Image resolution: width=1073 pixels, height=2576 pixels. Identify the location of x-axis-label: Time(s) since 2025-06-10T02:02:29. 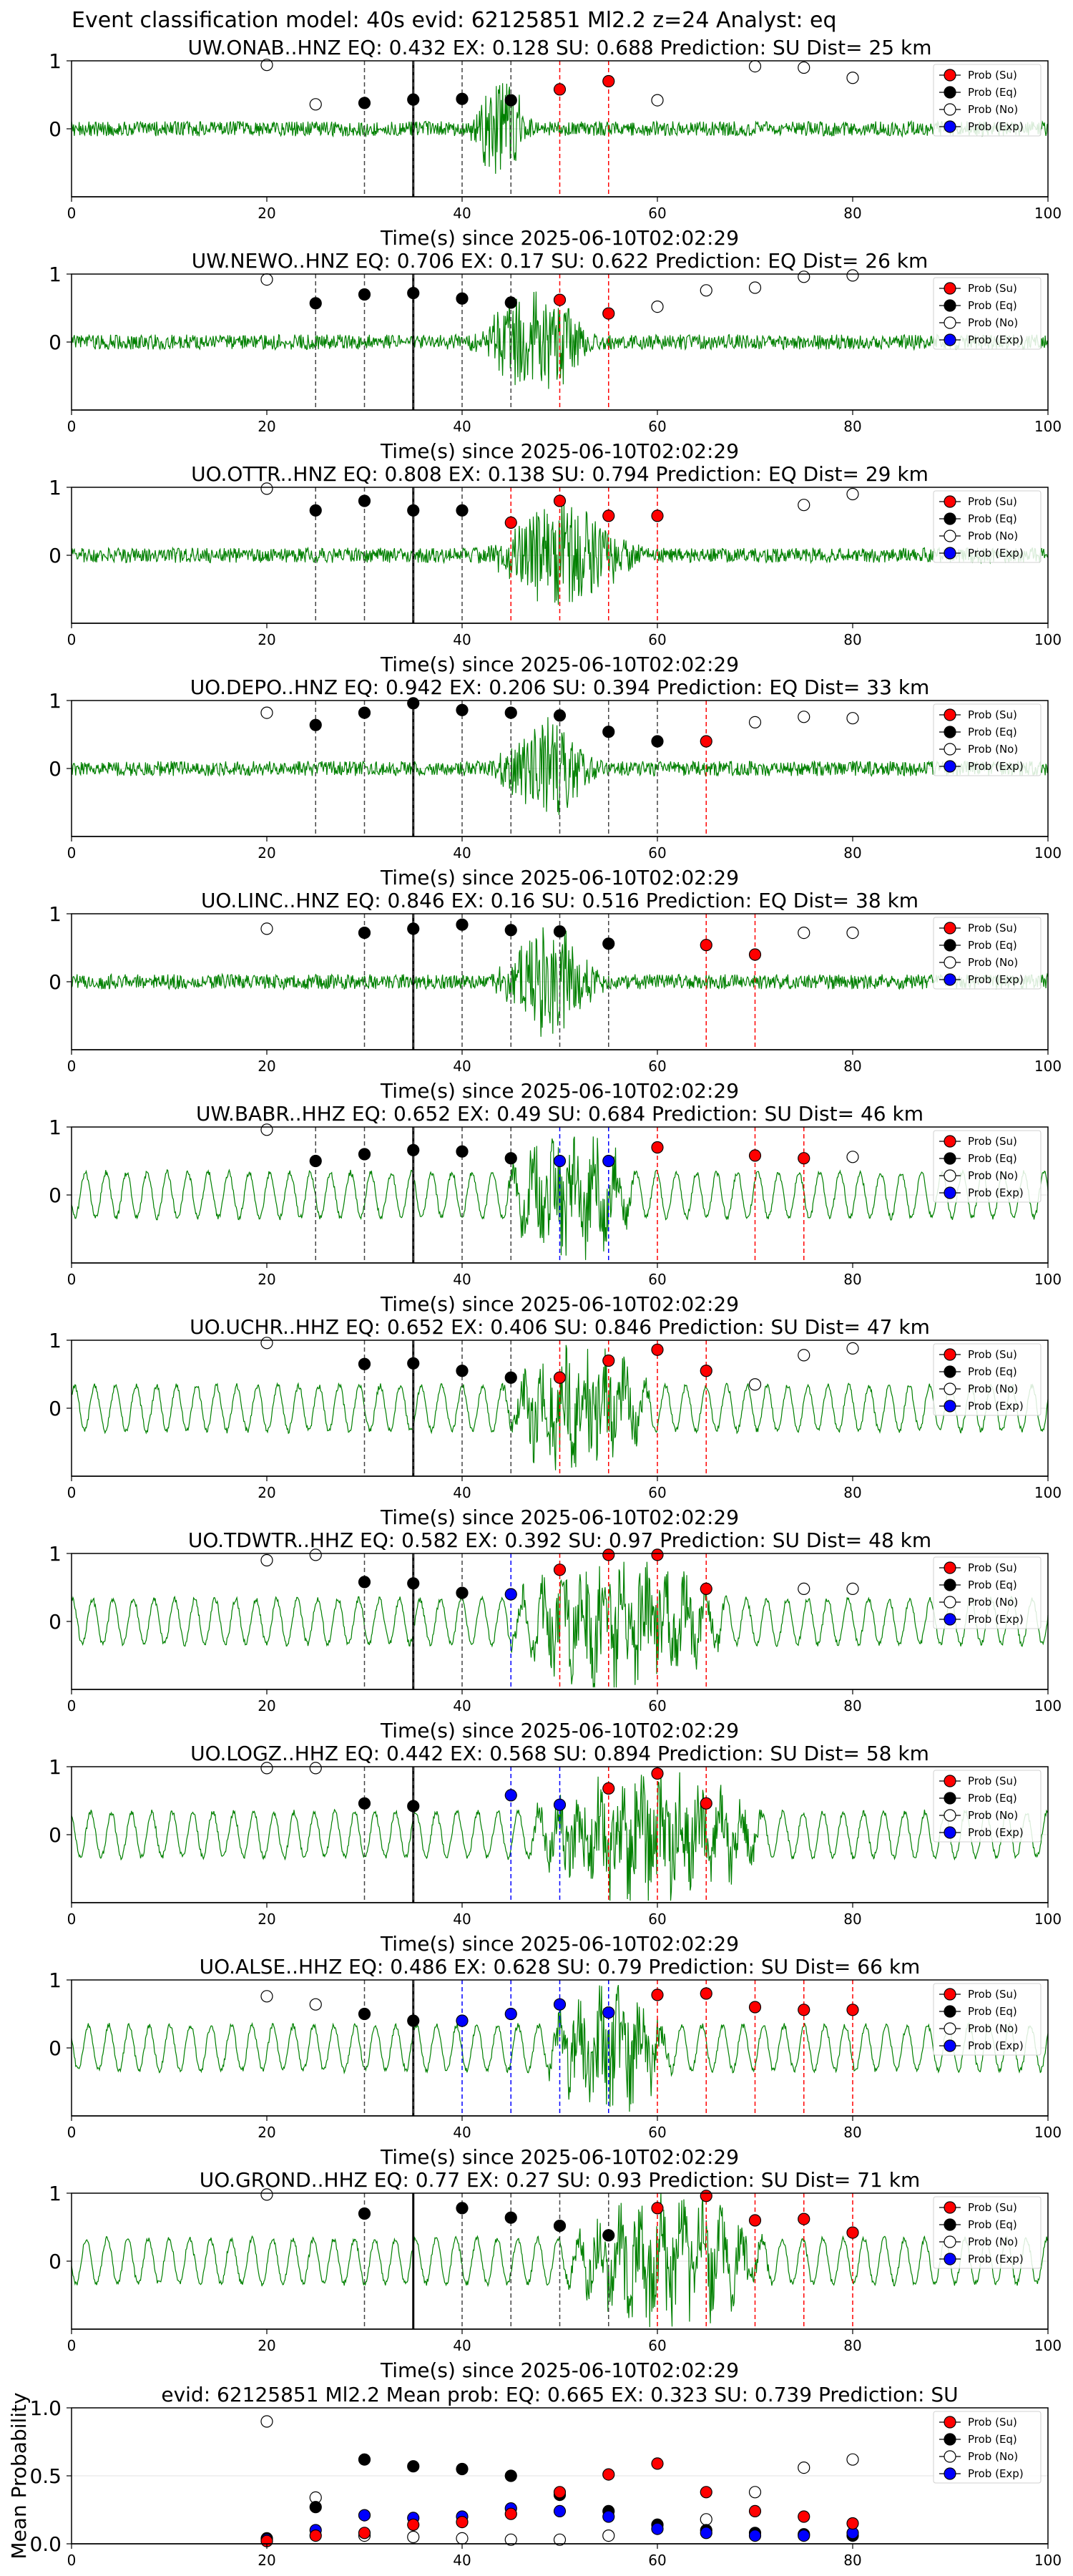
(559, 2157).